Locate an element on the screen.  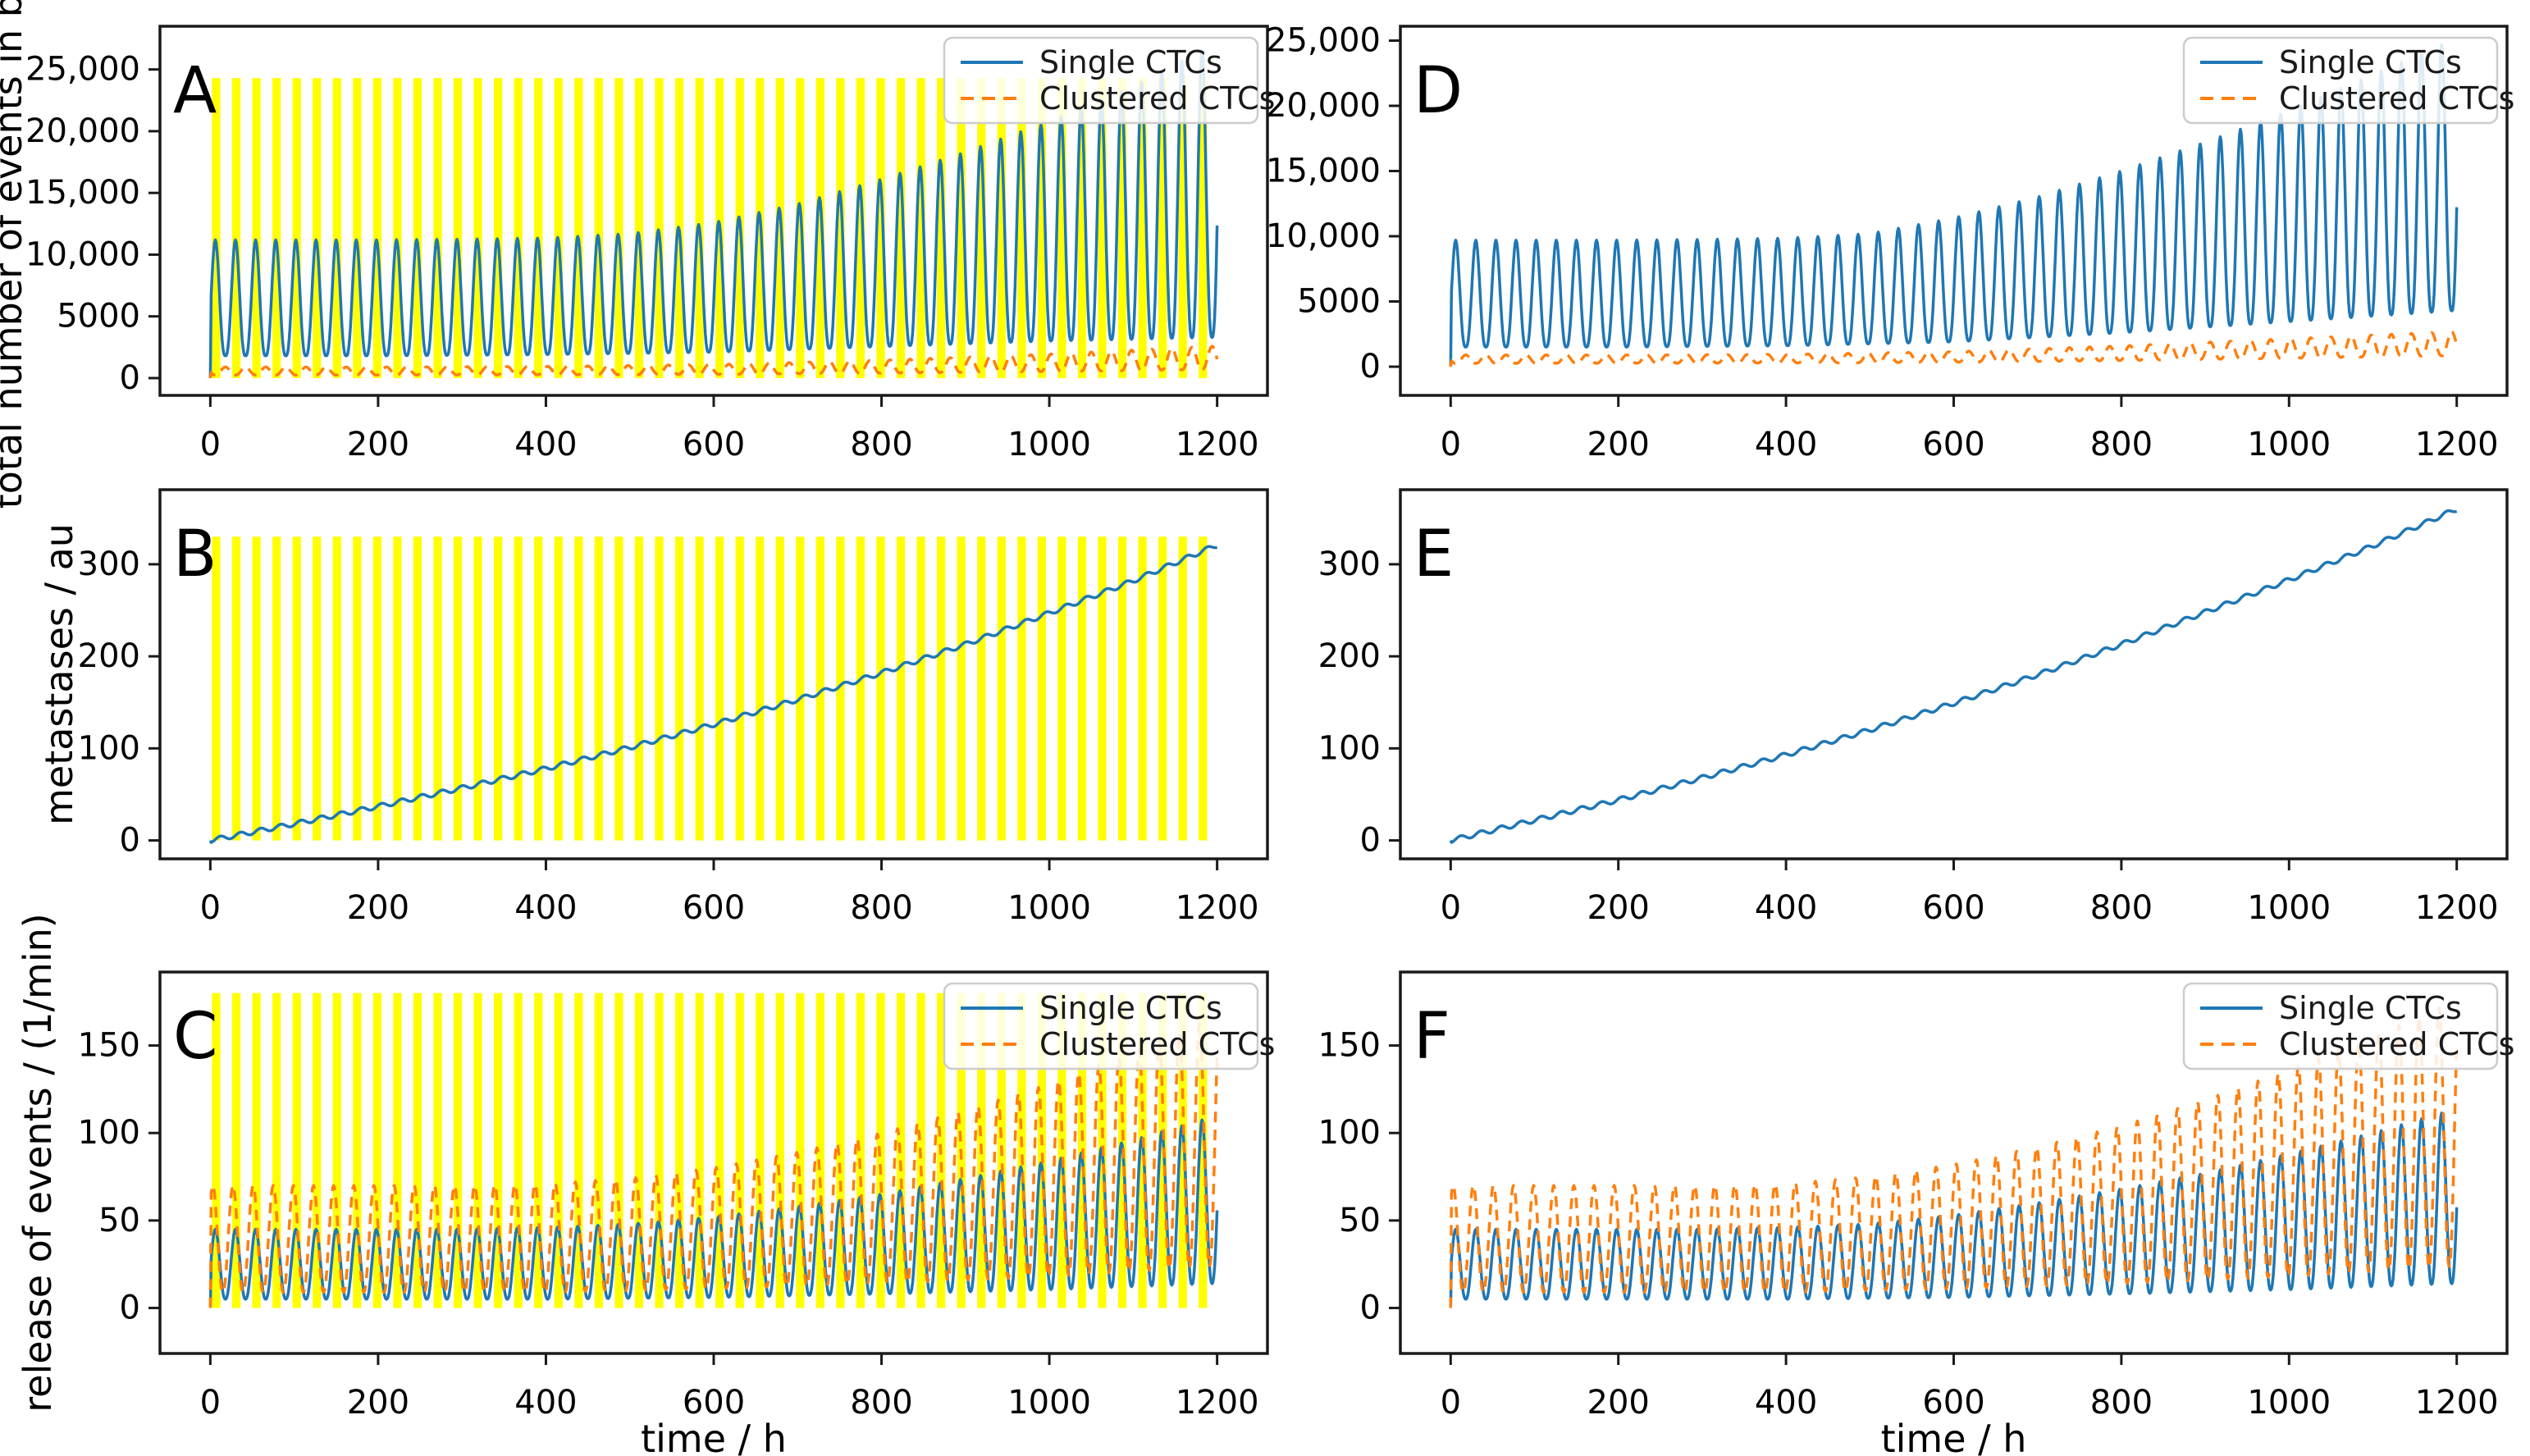
panel-letter-D: D is located at coordinates (1438, 91).